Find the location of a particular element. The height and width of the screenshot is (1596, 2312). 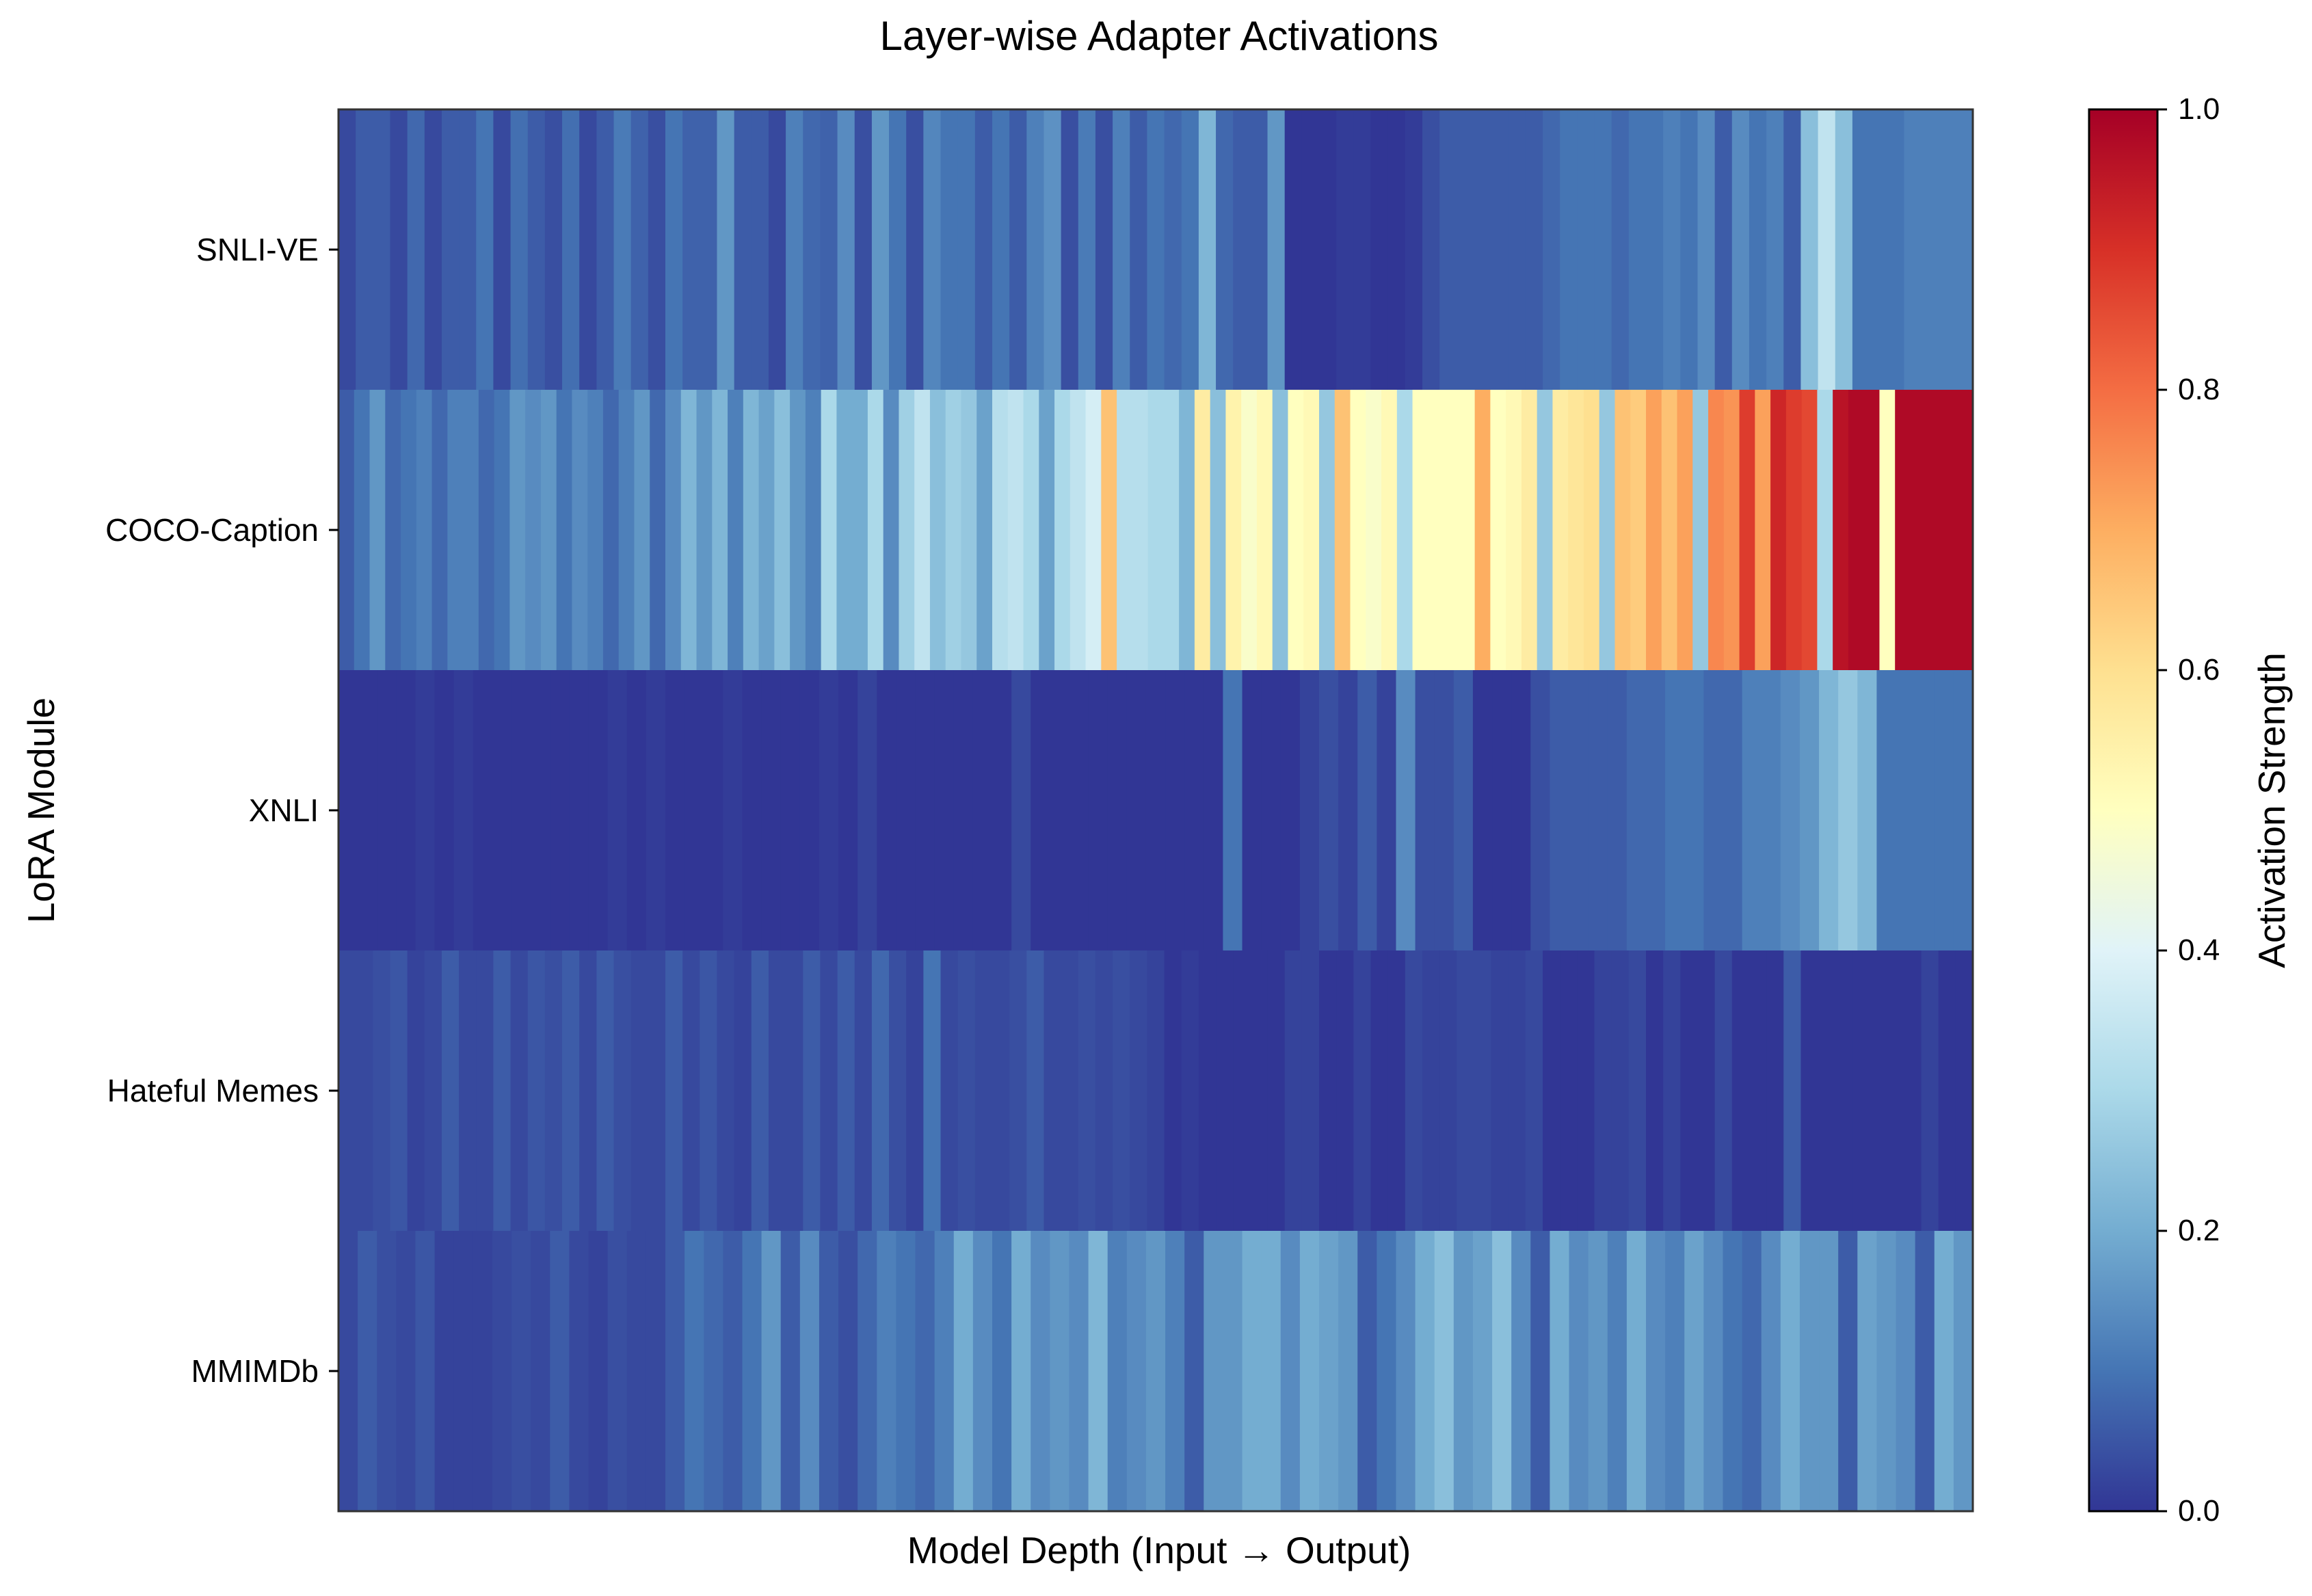

y-ticks is located at coordinates (333, 810).